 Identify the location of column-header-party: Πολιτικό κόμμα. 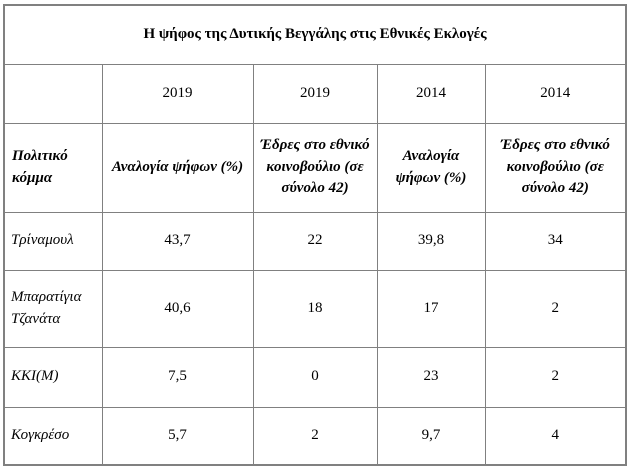
(53, 167).